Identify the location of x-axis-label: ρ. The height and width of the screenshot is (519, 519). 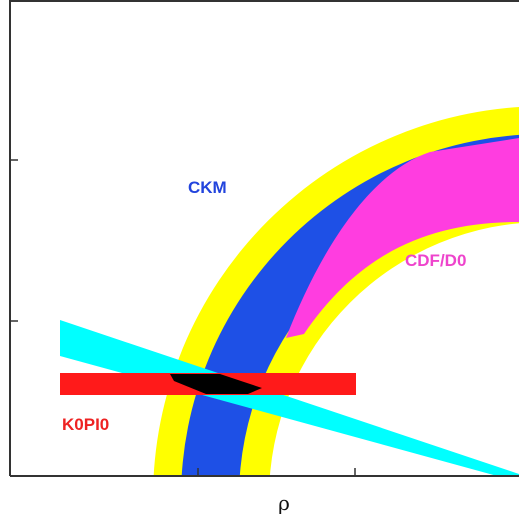
(284, 503).